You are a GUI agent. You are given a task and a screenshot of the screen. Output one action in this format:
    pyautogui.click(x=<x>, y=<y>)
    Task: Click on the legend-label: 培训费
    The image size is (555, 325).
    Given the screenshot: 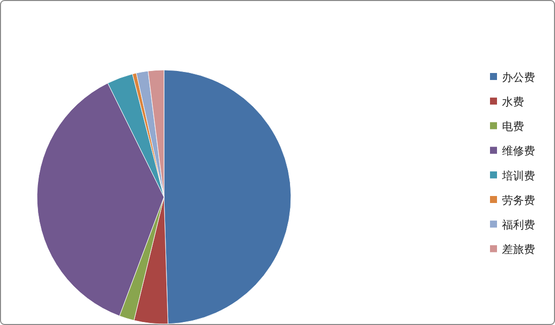 What is the action you would take?
    pyautogui.click(x=518, y=175)
    